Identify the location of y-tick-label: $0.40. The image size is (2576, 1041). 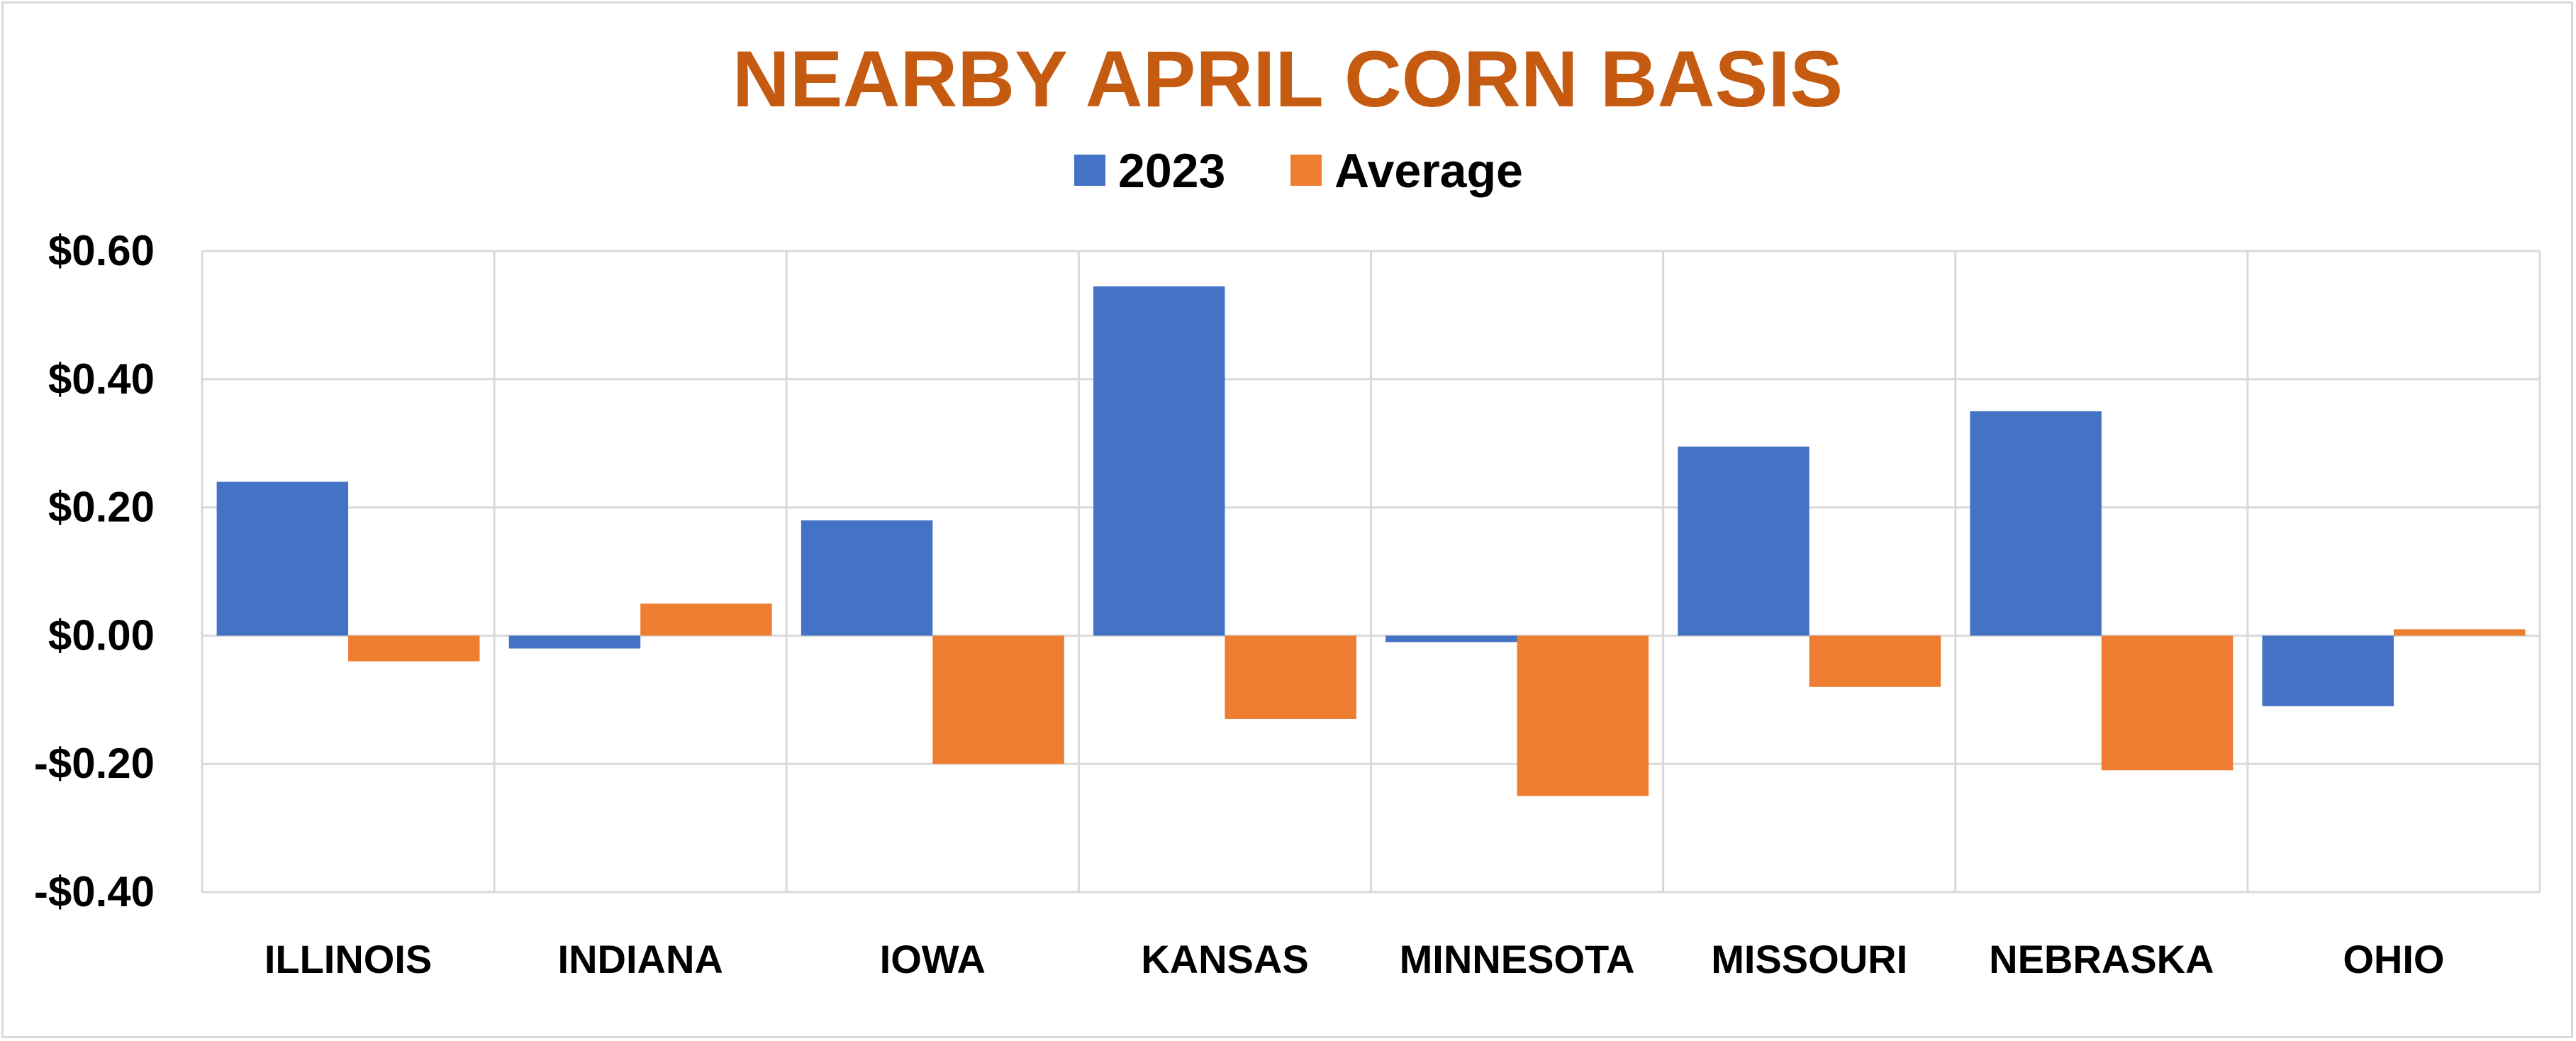
(102, 379).